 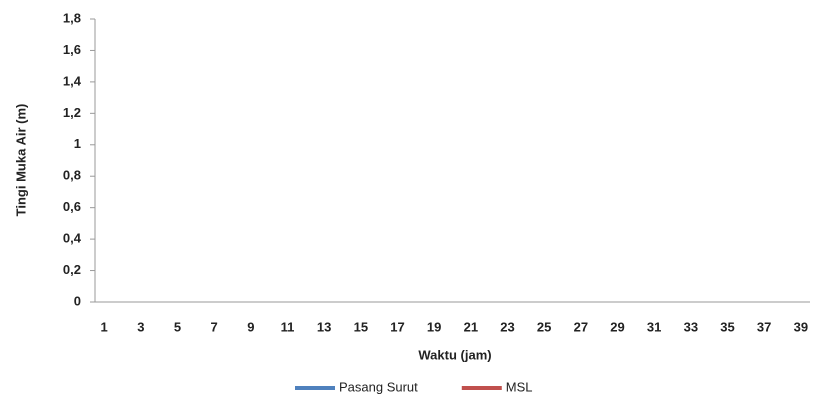 I want to click on y-tick-label: 1,4, so click(x=72, y=80).